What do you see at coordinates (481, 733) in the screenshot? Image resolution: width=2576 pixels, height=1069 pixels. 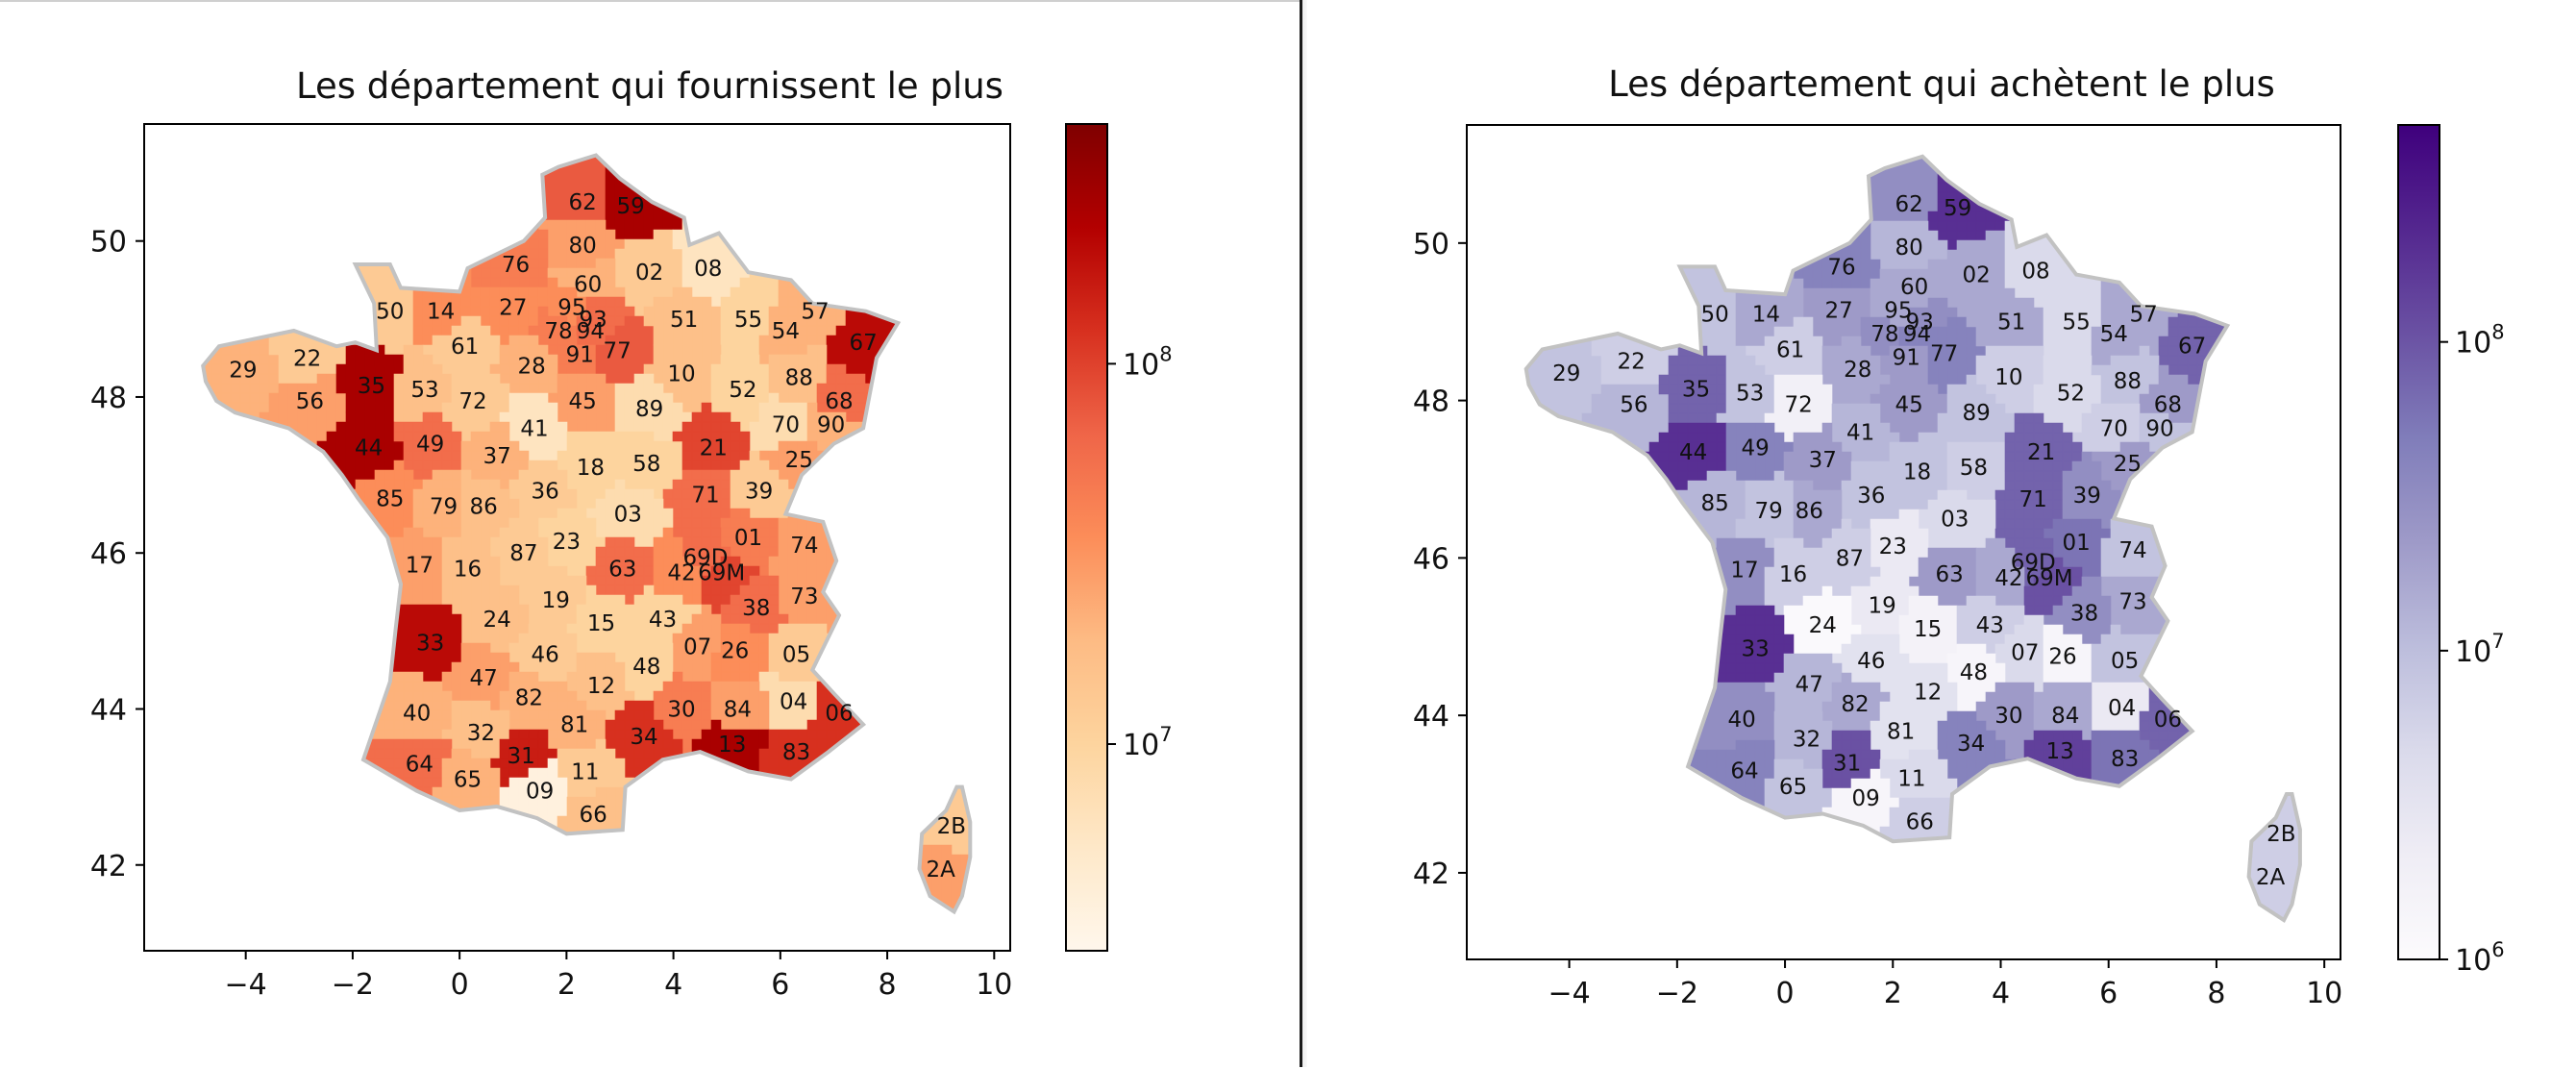 I see `department-label: 32` at bounding box center [481, 733].